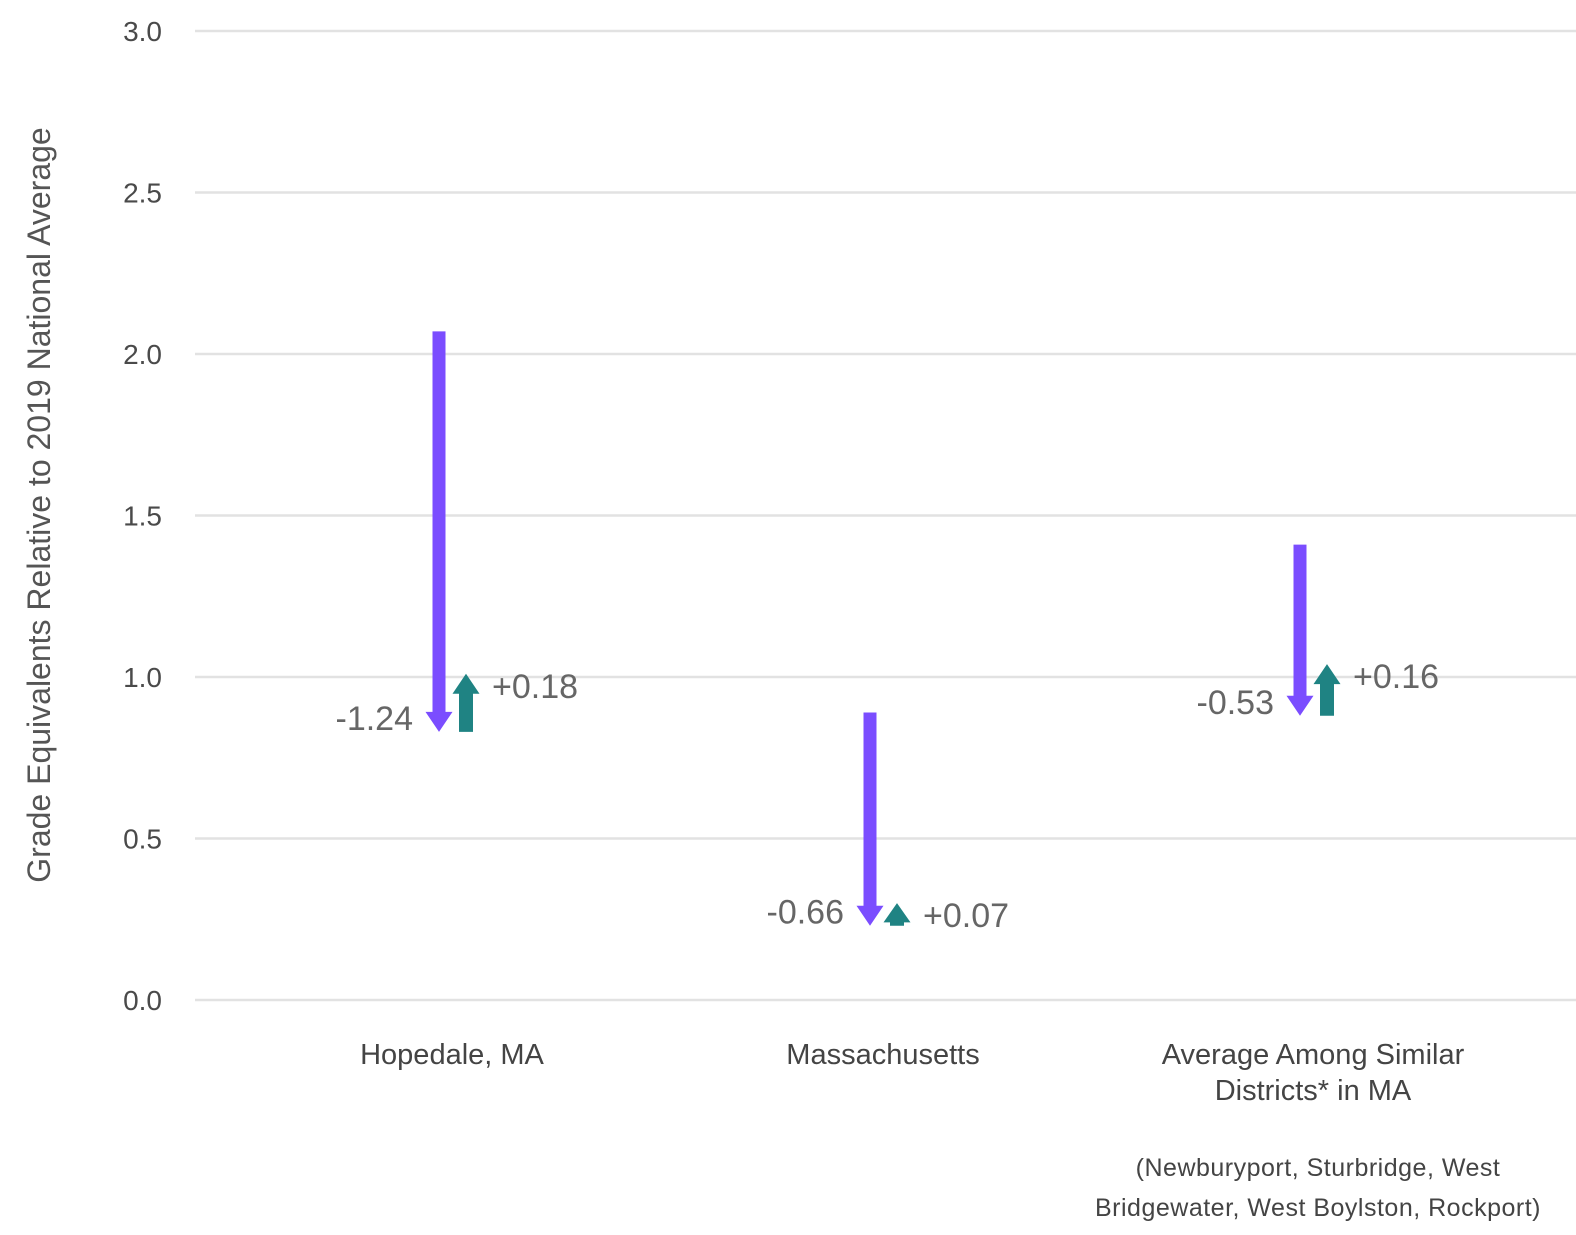 The height and width of the screenshot is (1235, 1576). I want to click on footnote-line-2: Bridgewater, West Boylston, Rockport), so click(1318, 1208).